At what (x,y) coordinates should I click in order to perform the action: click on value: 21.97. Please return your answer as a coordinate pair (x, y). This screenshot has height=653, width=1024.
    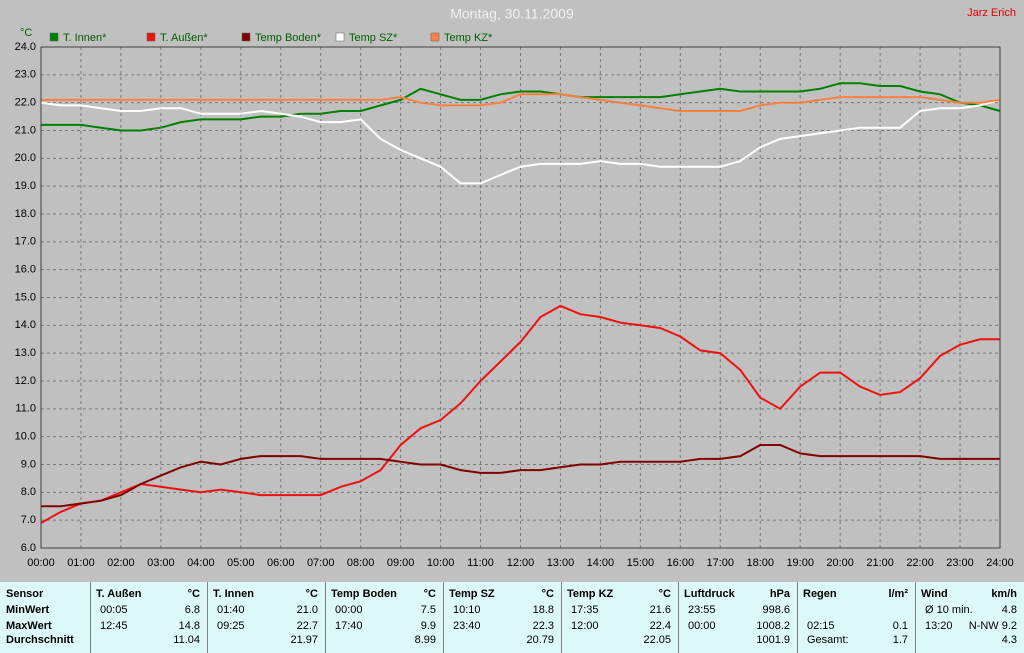
    Looking at the image, I should click on (304, 640).